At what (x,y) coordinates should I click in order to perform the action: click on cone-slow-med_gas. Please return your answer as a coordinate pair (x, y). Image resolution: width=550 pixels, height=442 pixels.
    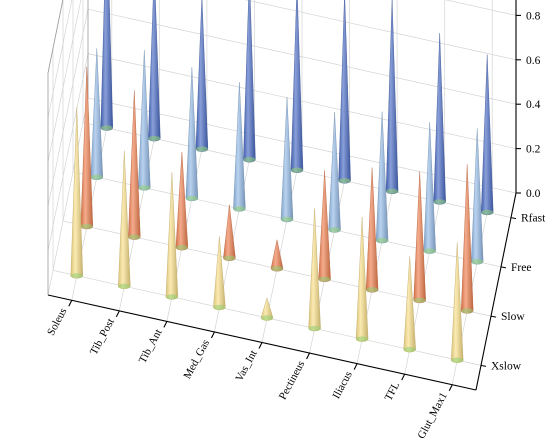
    Looking at the image, I should click on (239, 147).